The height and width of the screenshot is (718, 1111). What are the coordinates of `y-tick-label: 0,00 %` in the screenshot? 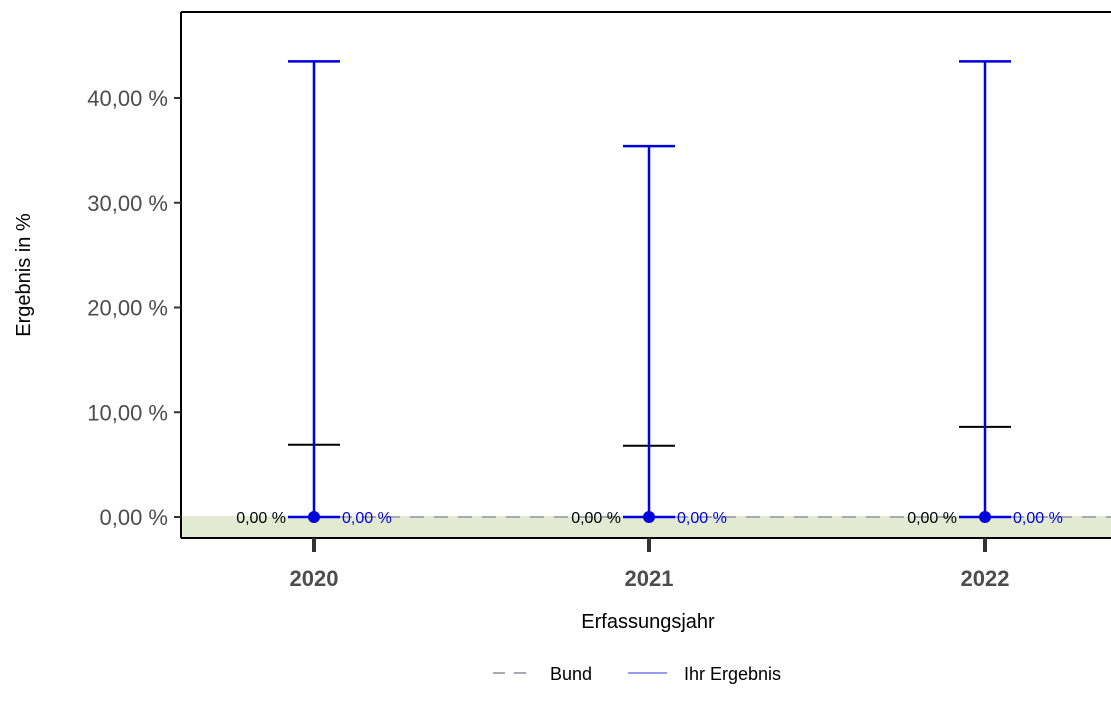 It's located at (134, 517).